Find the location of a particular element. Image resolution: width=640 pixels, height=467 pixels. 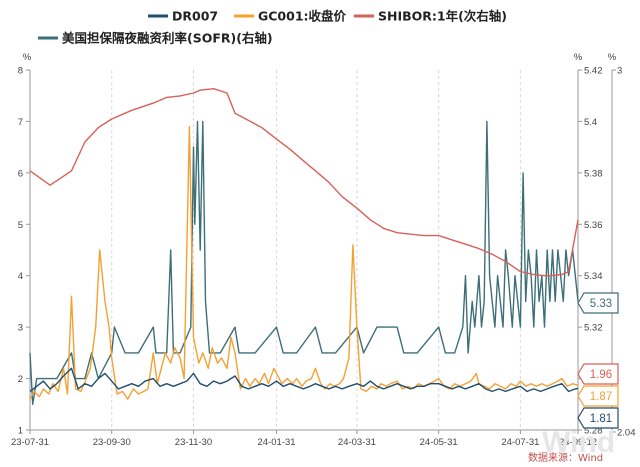

badge-value: 1.87 is located at coordinates (601, 397).